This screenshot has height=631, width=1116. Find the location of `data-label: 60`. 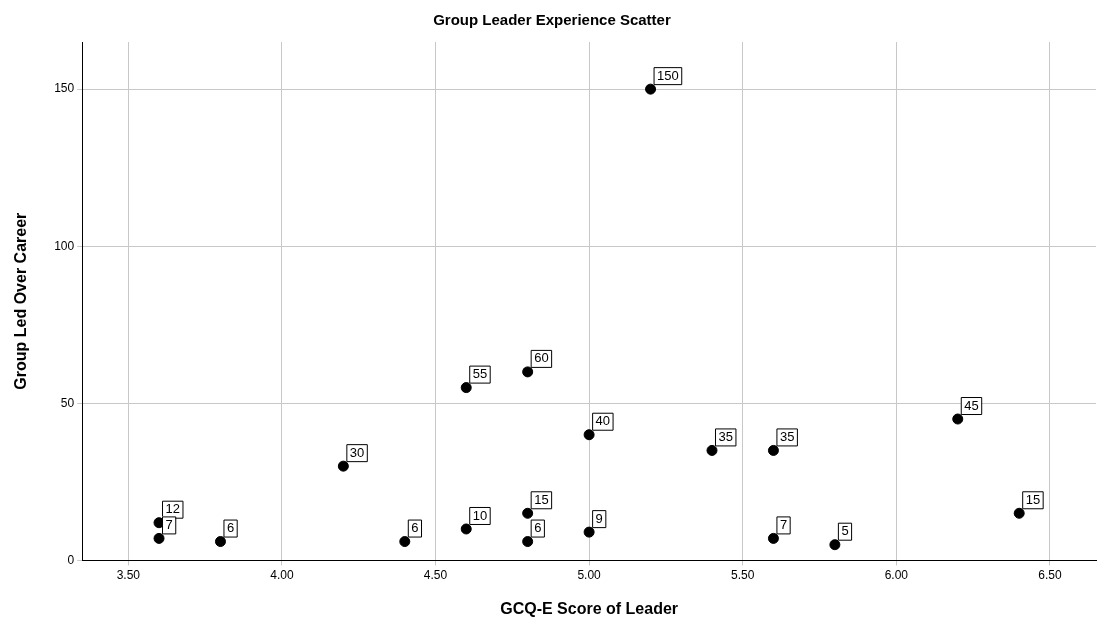

data-label: 60 is located at coordinates (541, 358).